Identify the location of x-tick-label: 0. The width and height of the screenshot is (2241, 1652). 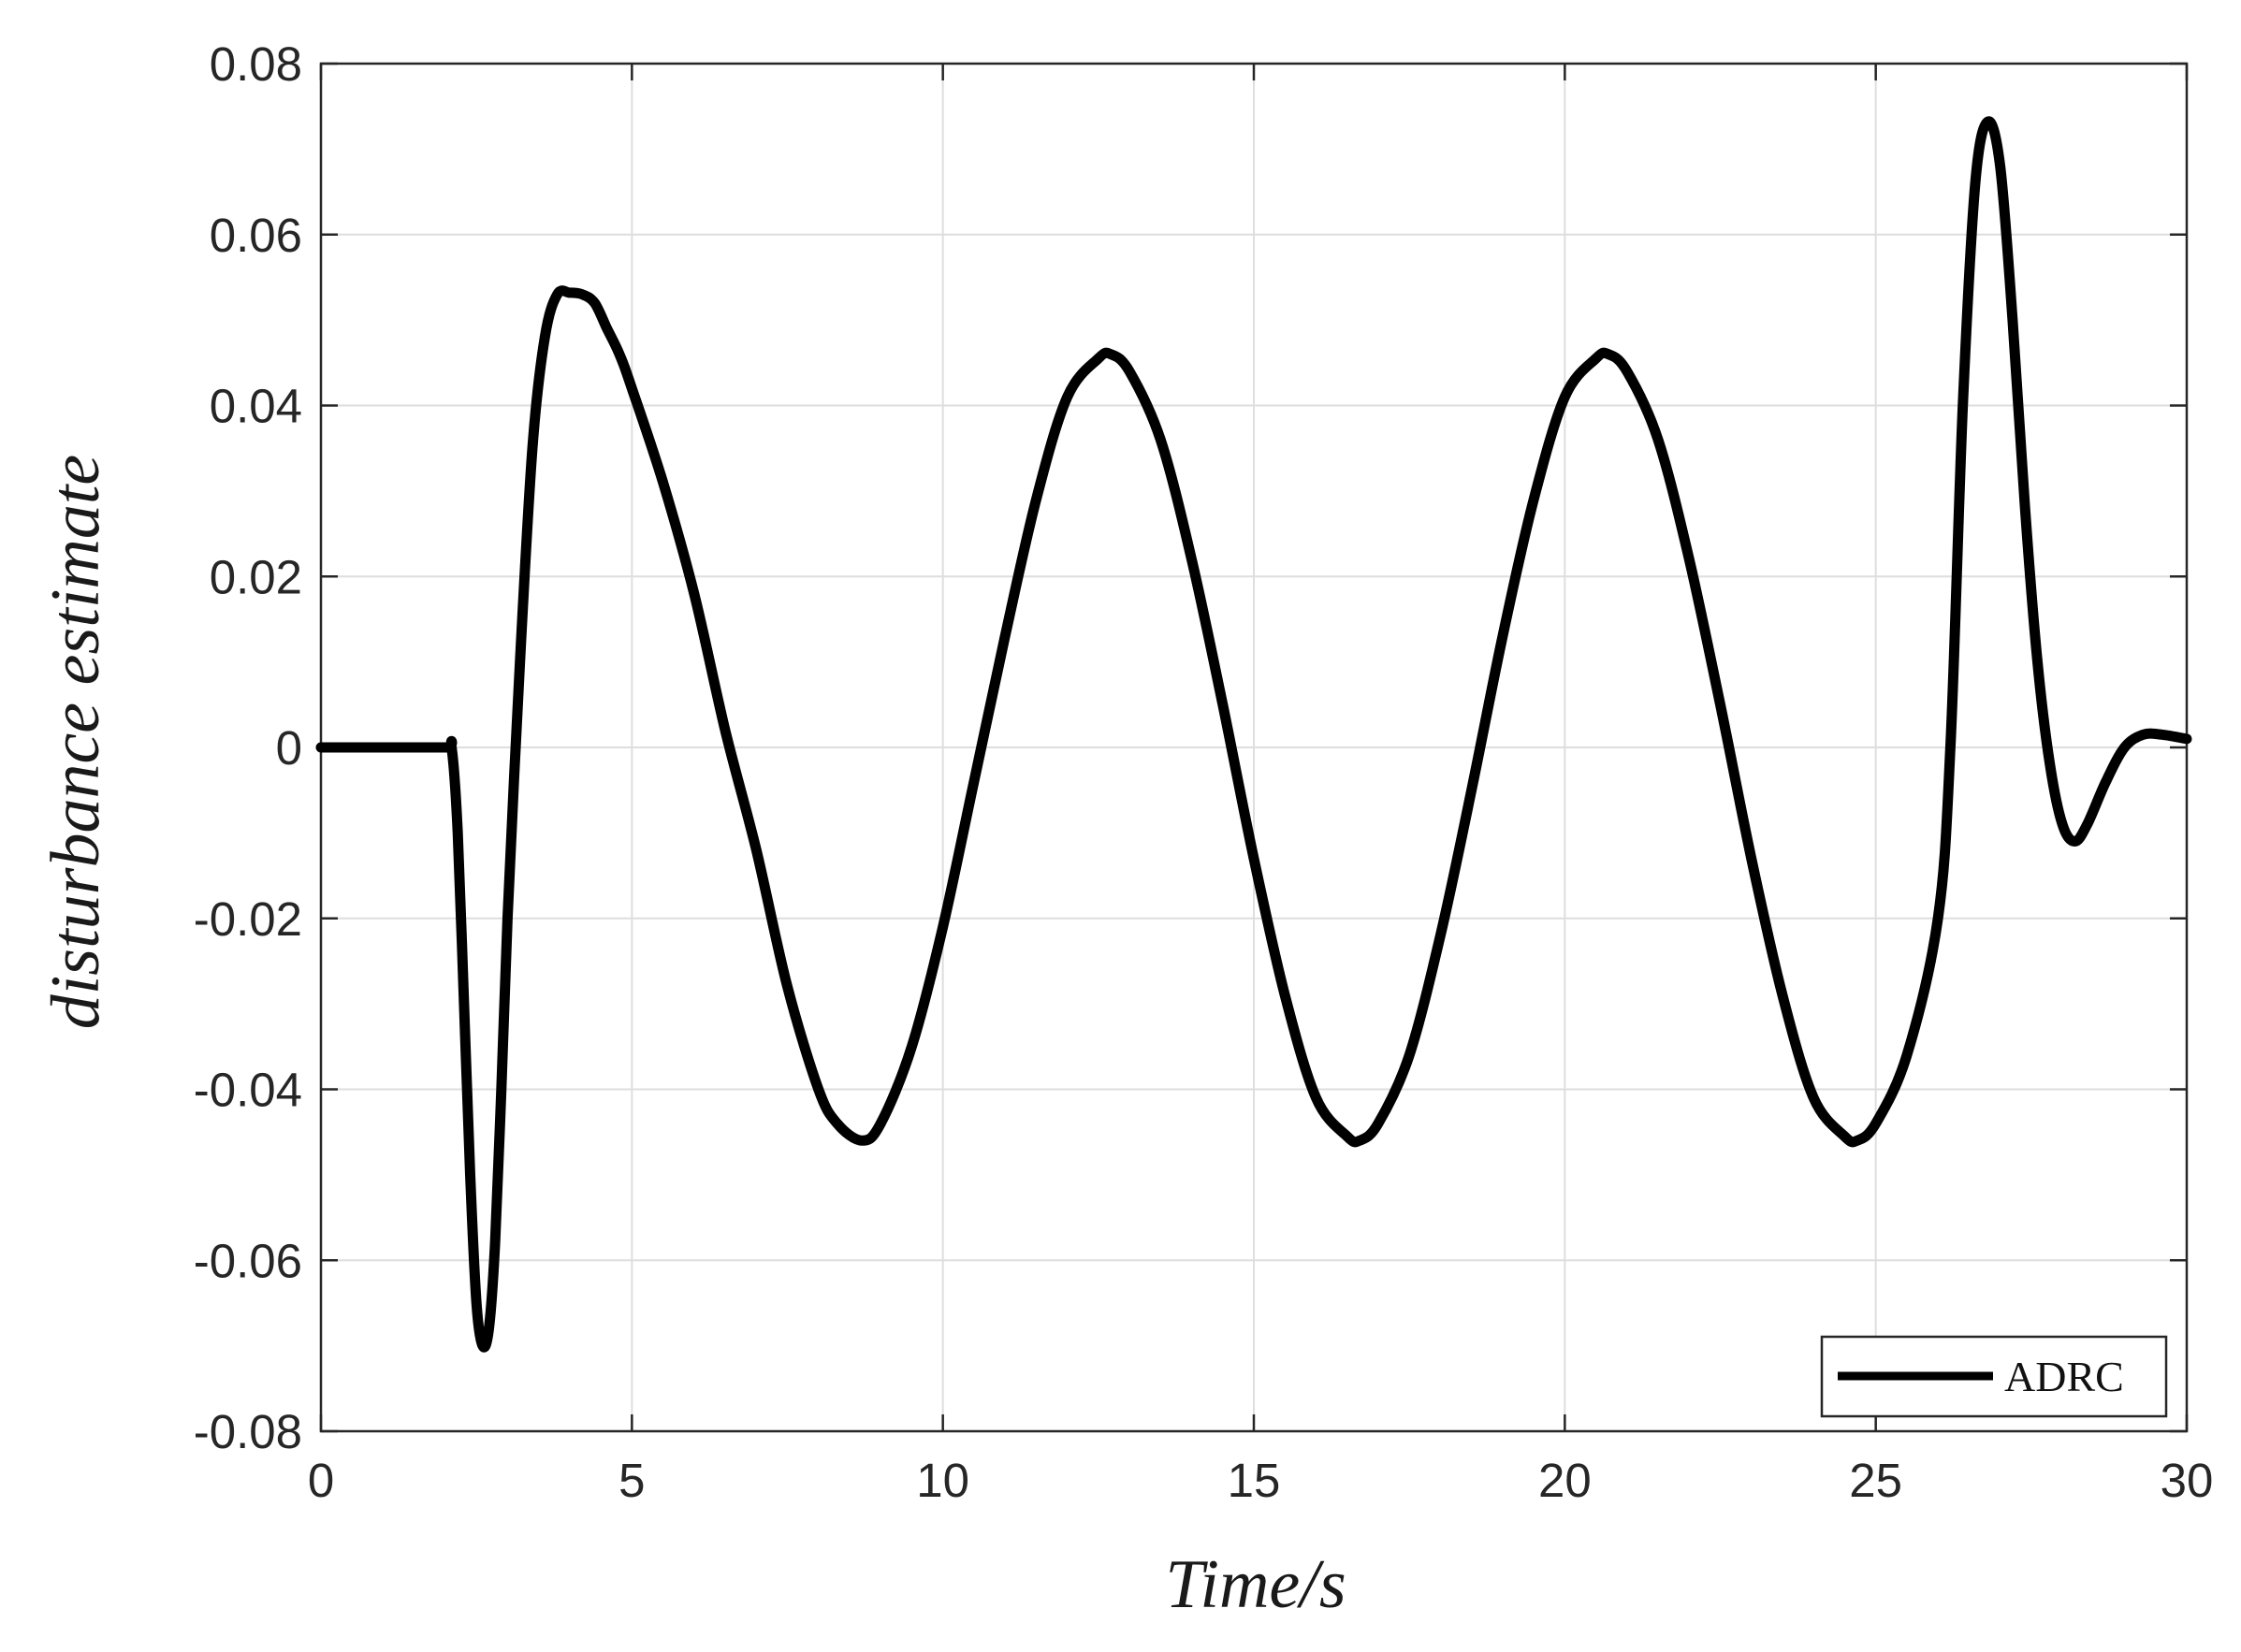
(321, 1480).